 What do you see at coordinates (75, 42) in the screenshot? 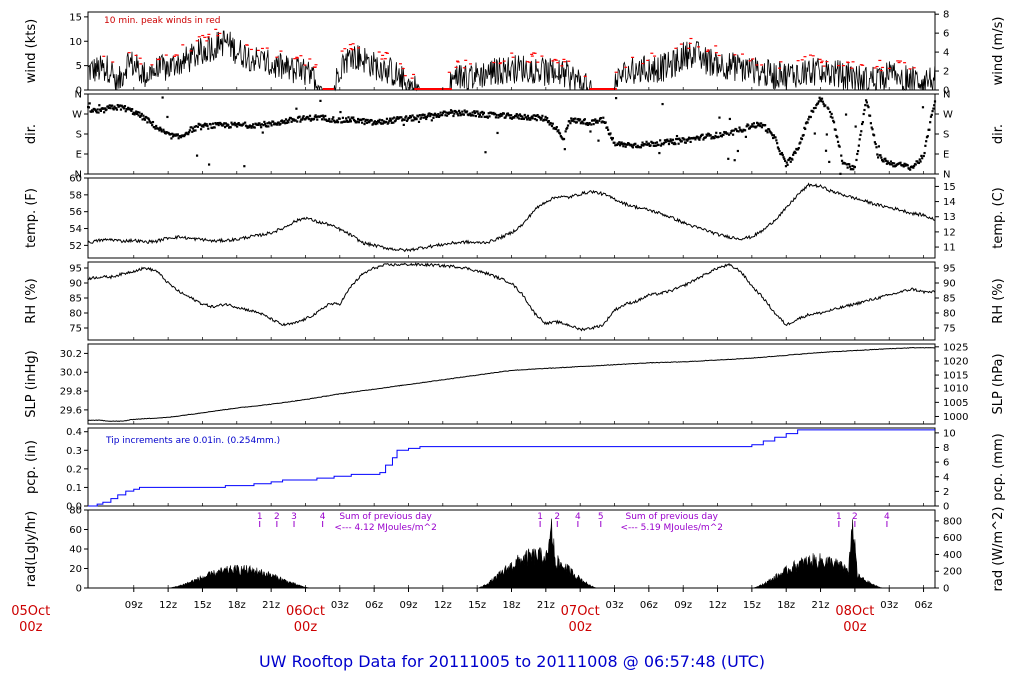
I see `y-tick-label-left: 10` at bounding box center [75, 42].